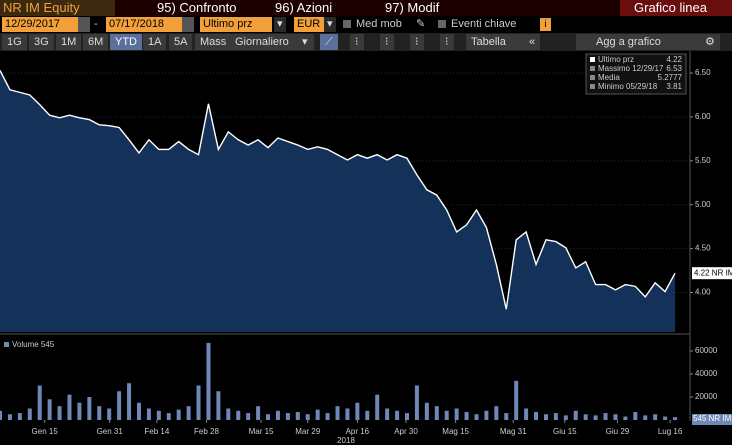 The height and width of the screenshot is (445, 732). Describe the element at coordinates (513, 431) in the screenshot. I see `x-tick-label: Mag 31` at that location.